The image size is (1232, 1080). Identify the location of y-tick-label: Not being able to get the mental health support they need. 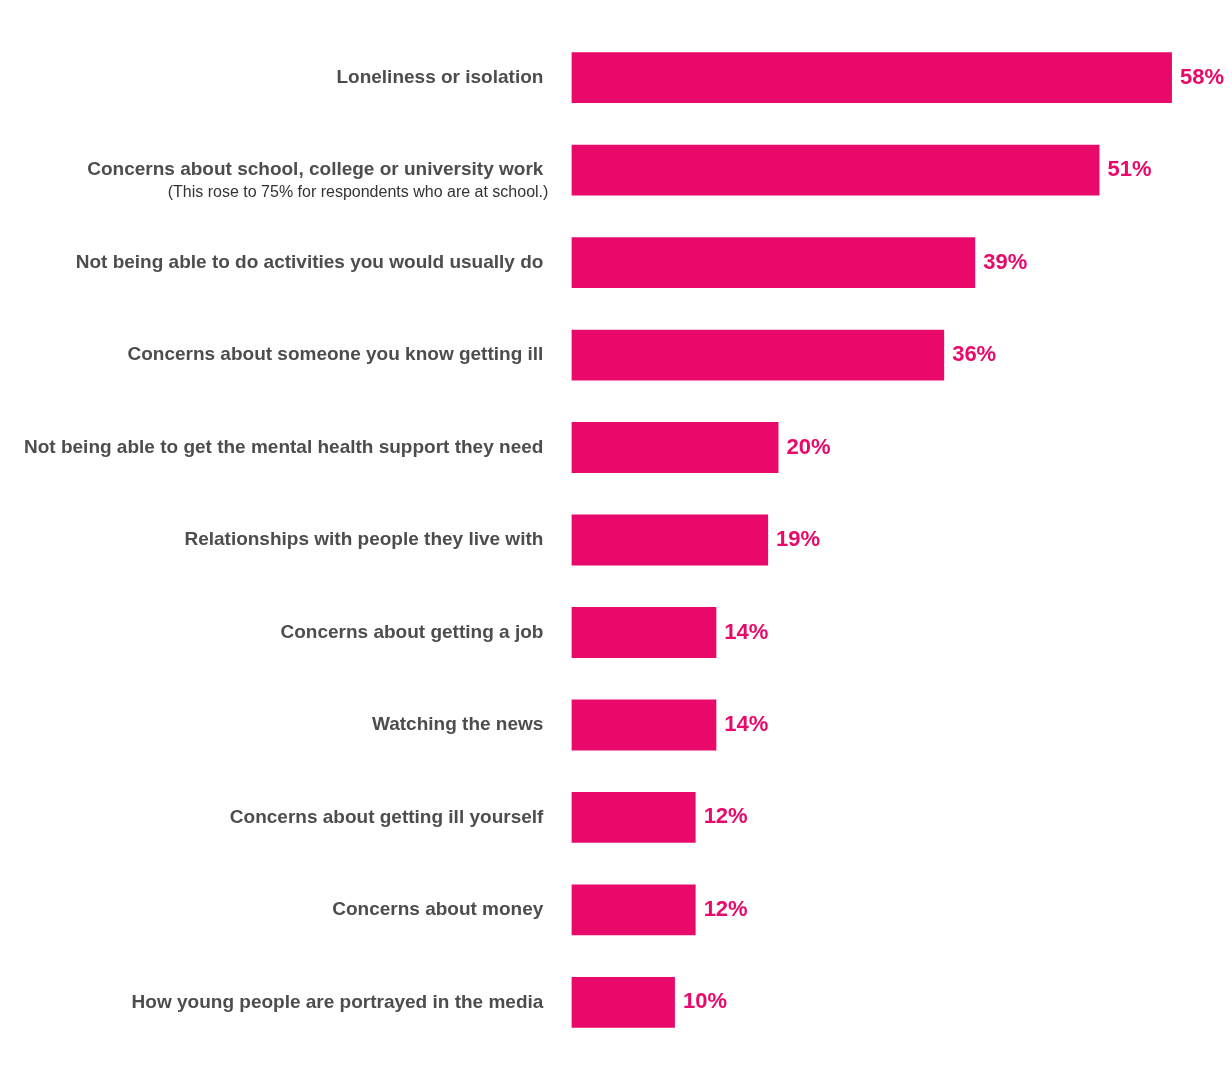
(284, 446).